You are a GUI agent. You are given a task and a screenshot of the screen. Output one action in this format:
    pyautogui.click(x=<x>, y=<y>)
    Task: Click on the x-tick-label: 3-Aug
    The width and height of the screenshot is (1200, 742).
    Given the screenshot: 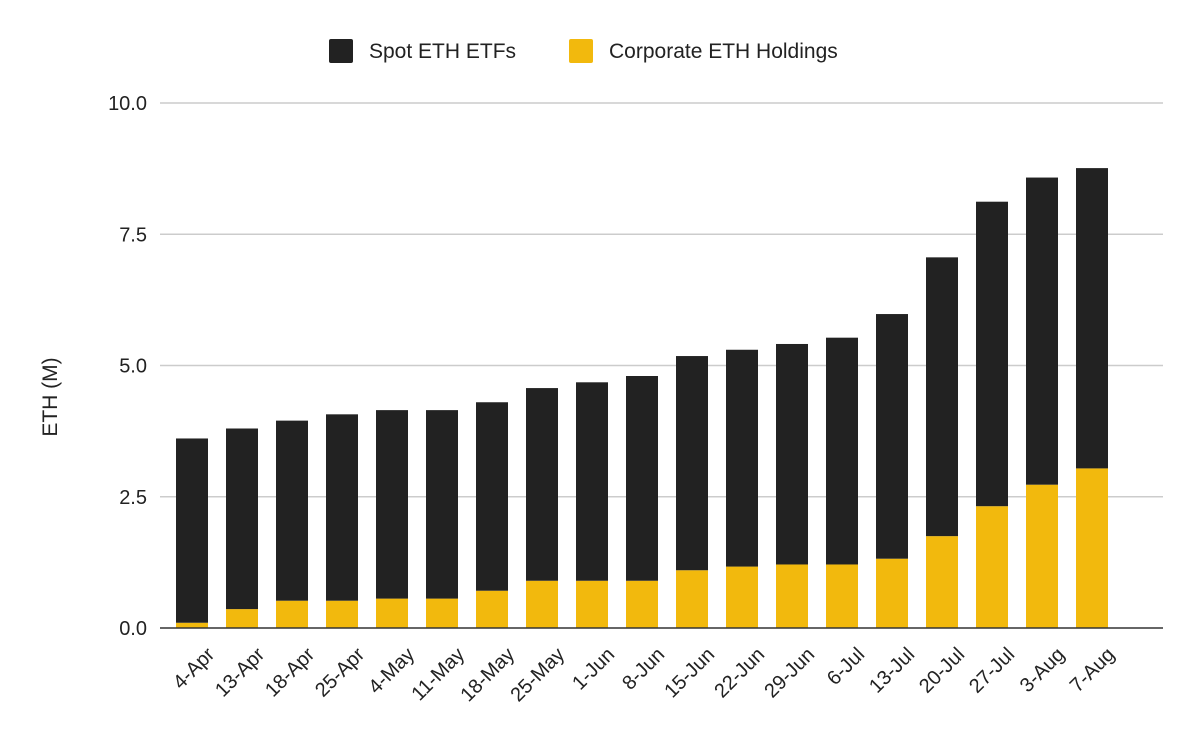 What is the action you would take?
    pyautogui.click(x=1042, y=670)
    